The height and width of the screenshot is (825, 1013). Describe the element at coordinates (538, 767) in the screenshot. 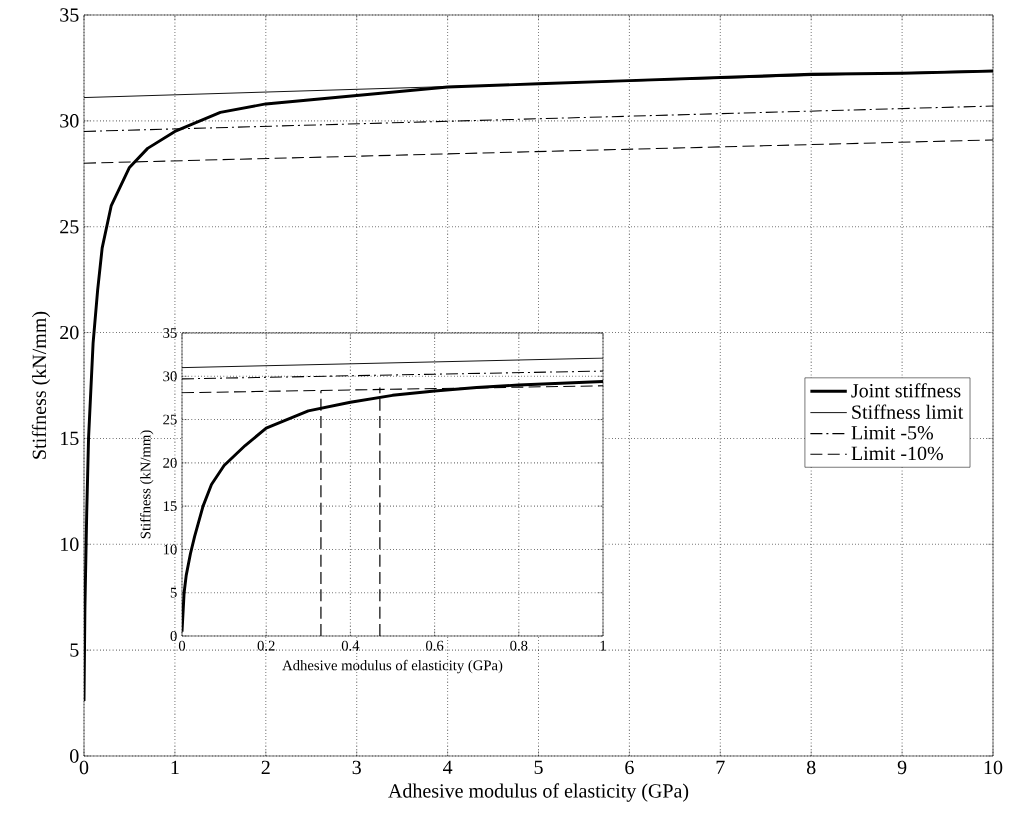

I see `x-tick-label: 5` at that location.